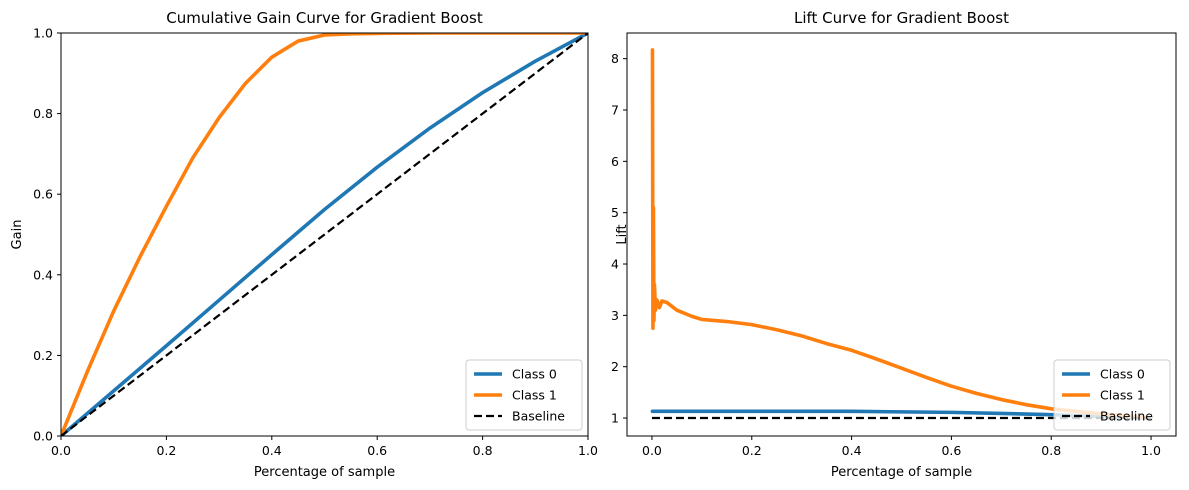 The image size is (1189, 490). Describe the element at coordinates (622, 234) in the screenshot. I see `y-axis-label: Lift` at that location.